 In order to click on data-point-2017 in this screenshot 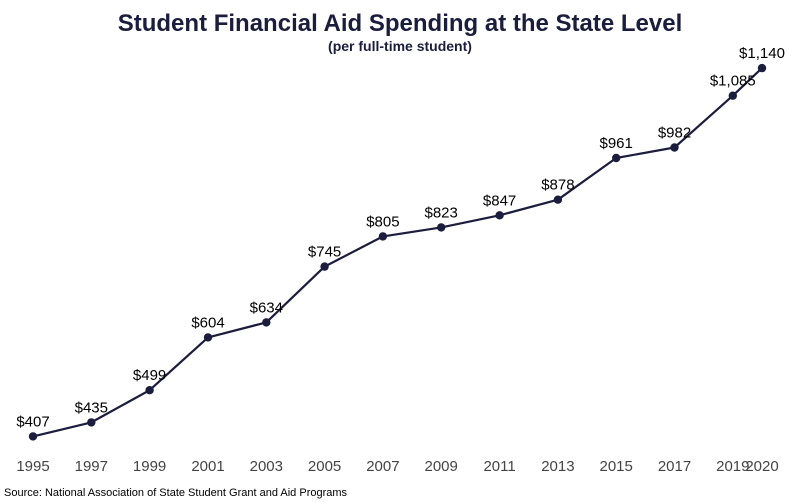, I will do `click(674, 147)`.